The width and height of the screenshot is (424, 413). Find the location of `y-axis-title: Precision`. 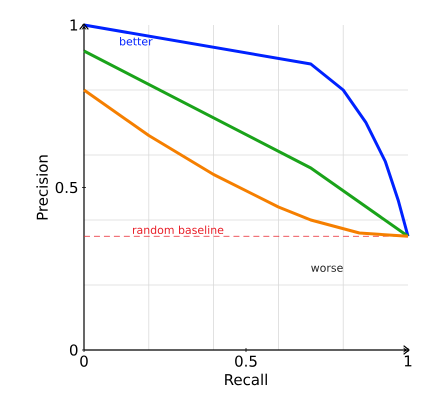

y-axis-title: Precision is located at coordinates (42, 187).